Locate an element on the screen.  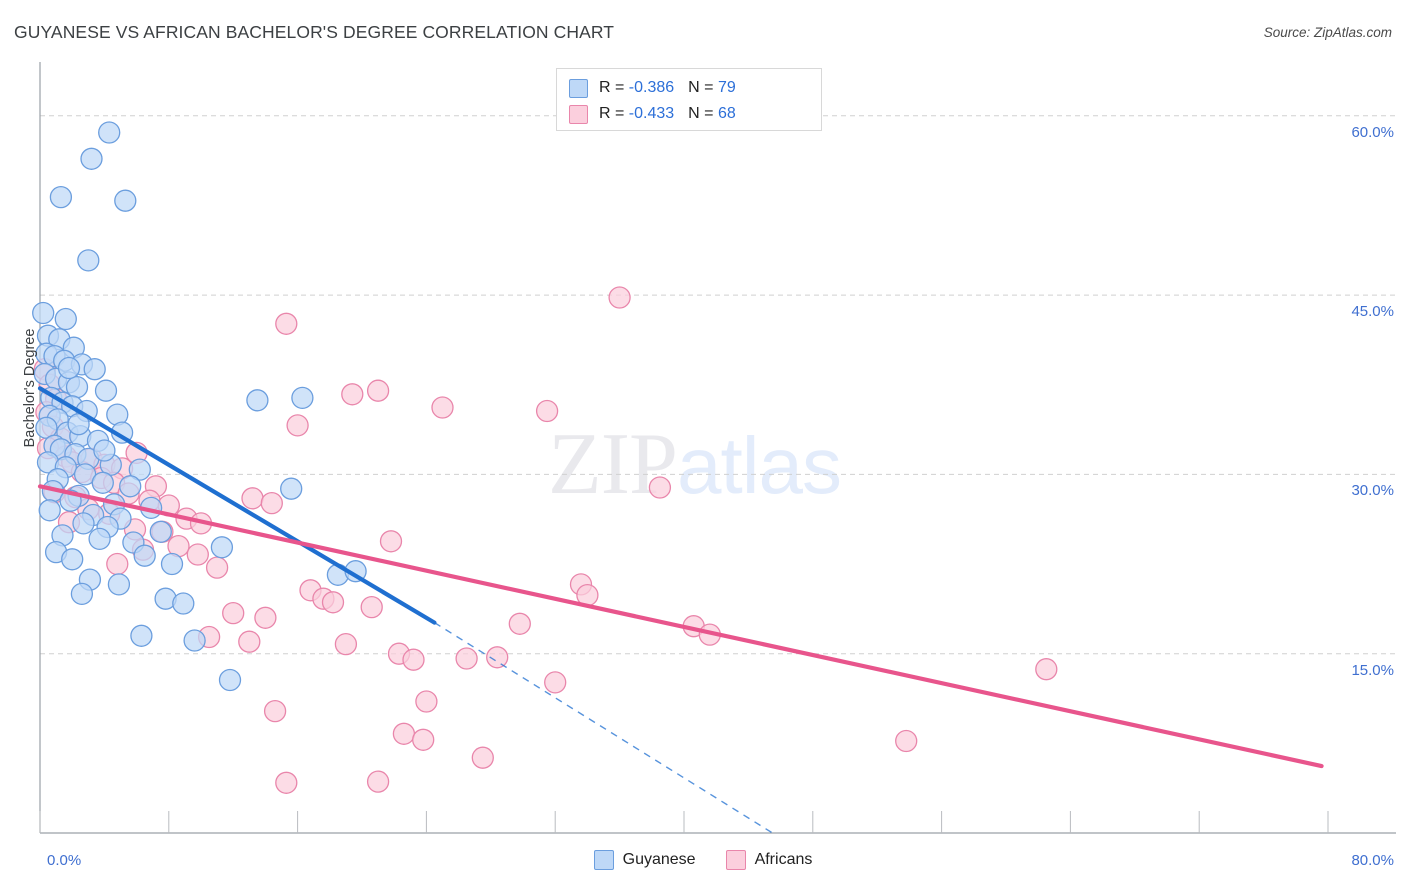
swatch-guyanese-icon is located at coordinates (578, 88).